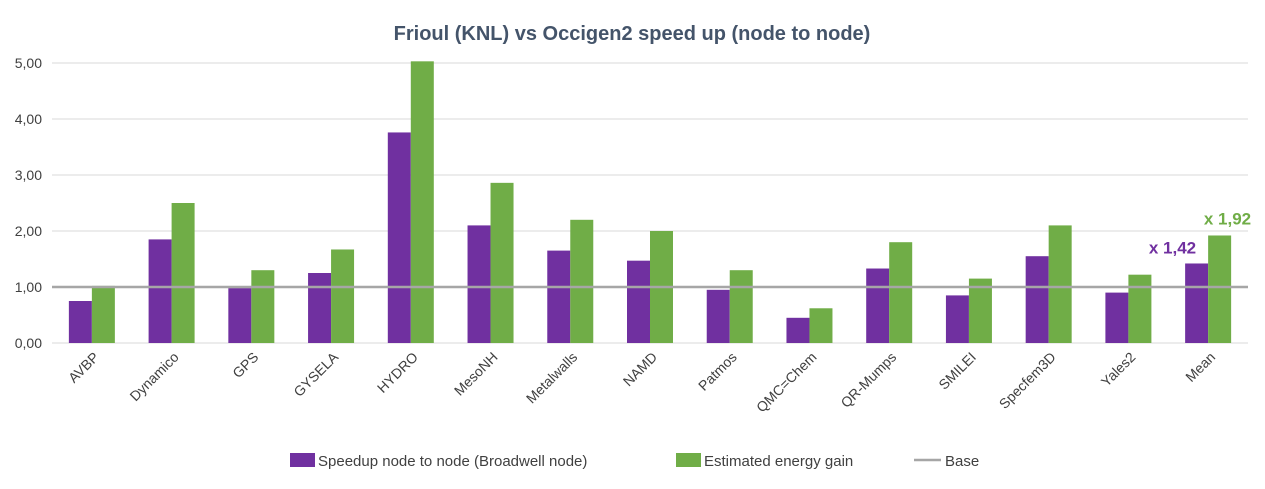 Image resolution: width=1265 pixels, height=489 pixels. I want to click on bar-energy-gain-gysela, so click(343, 296).